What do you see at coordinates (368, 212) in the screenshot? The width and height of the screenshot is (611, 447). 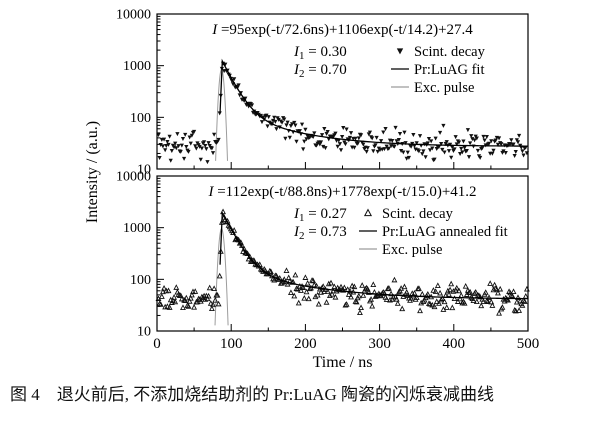 I see `legend-marker-triangle-up` at bounding box center [368, 212].